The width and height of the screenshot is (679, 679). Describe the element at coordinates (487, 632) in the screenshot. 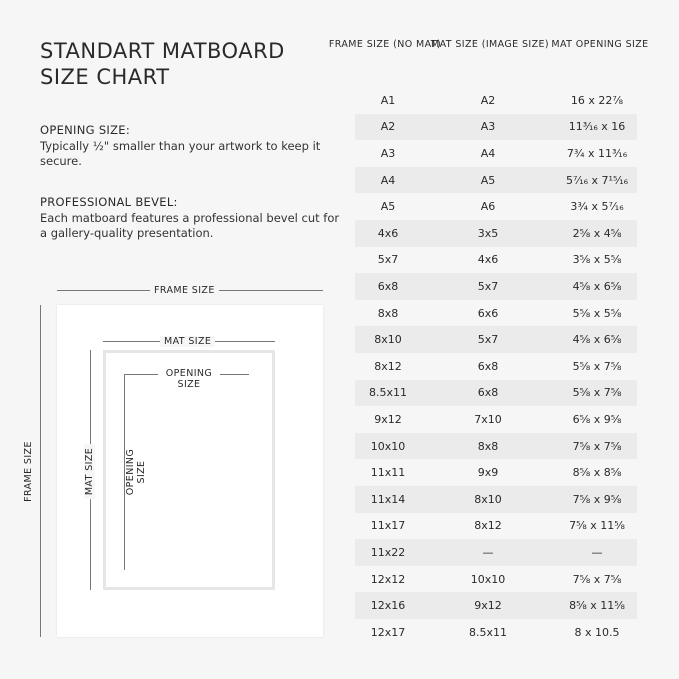

I see `mat-size-cell: 8.5x11` at that location.